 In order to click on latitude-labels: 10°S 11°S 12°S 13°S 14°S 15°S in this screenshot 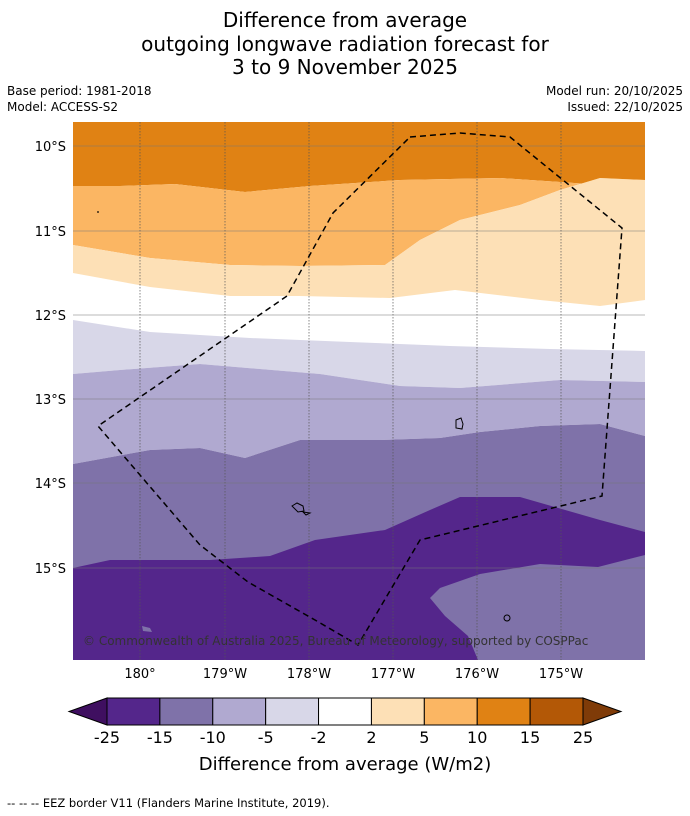, I will do `click(50, 358)`.